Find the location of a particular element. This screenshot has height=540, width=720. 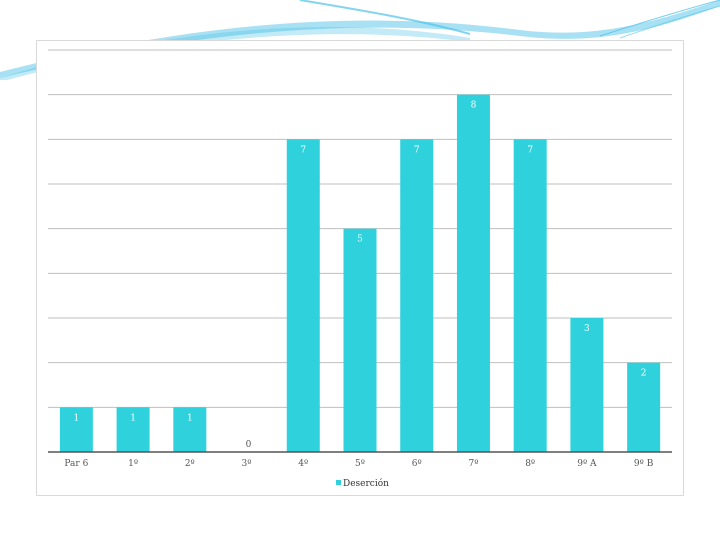

x-tick-label: 4º is located at coordinates (303, 464).